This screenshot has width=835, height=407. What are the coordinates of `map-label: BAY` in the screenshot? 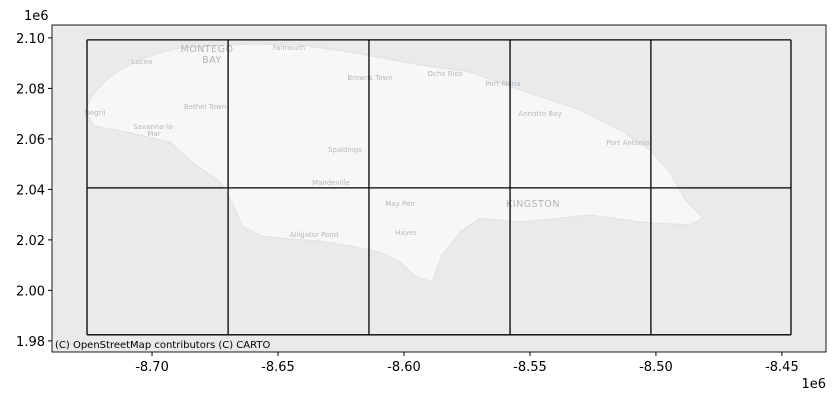 It's located at (212, 60).